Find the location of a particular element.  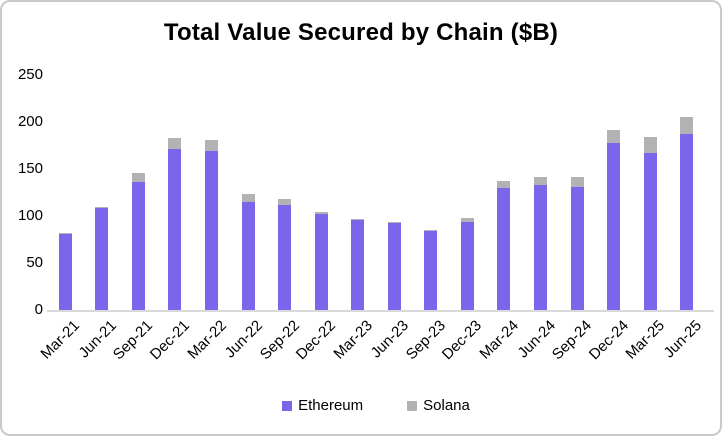

legend-item-solana: Solana is located at coordinates (438, 405).